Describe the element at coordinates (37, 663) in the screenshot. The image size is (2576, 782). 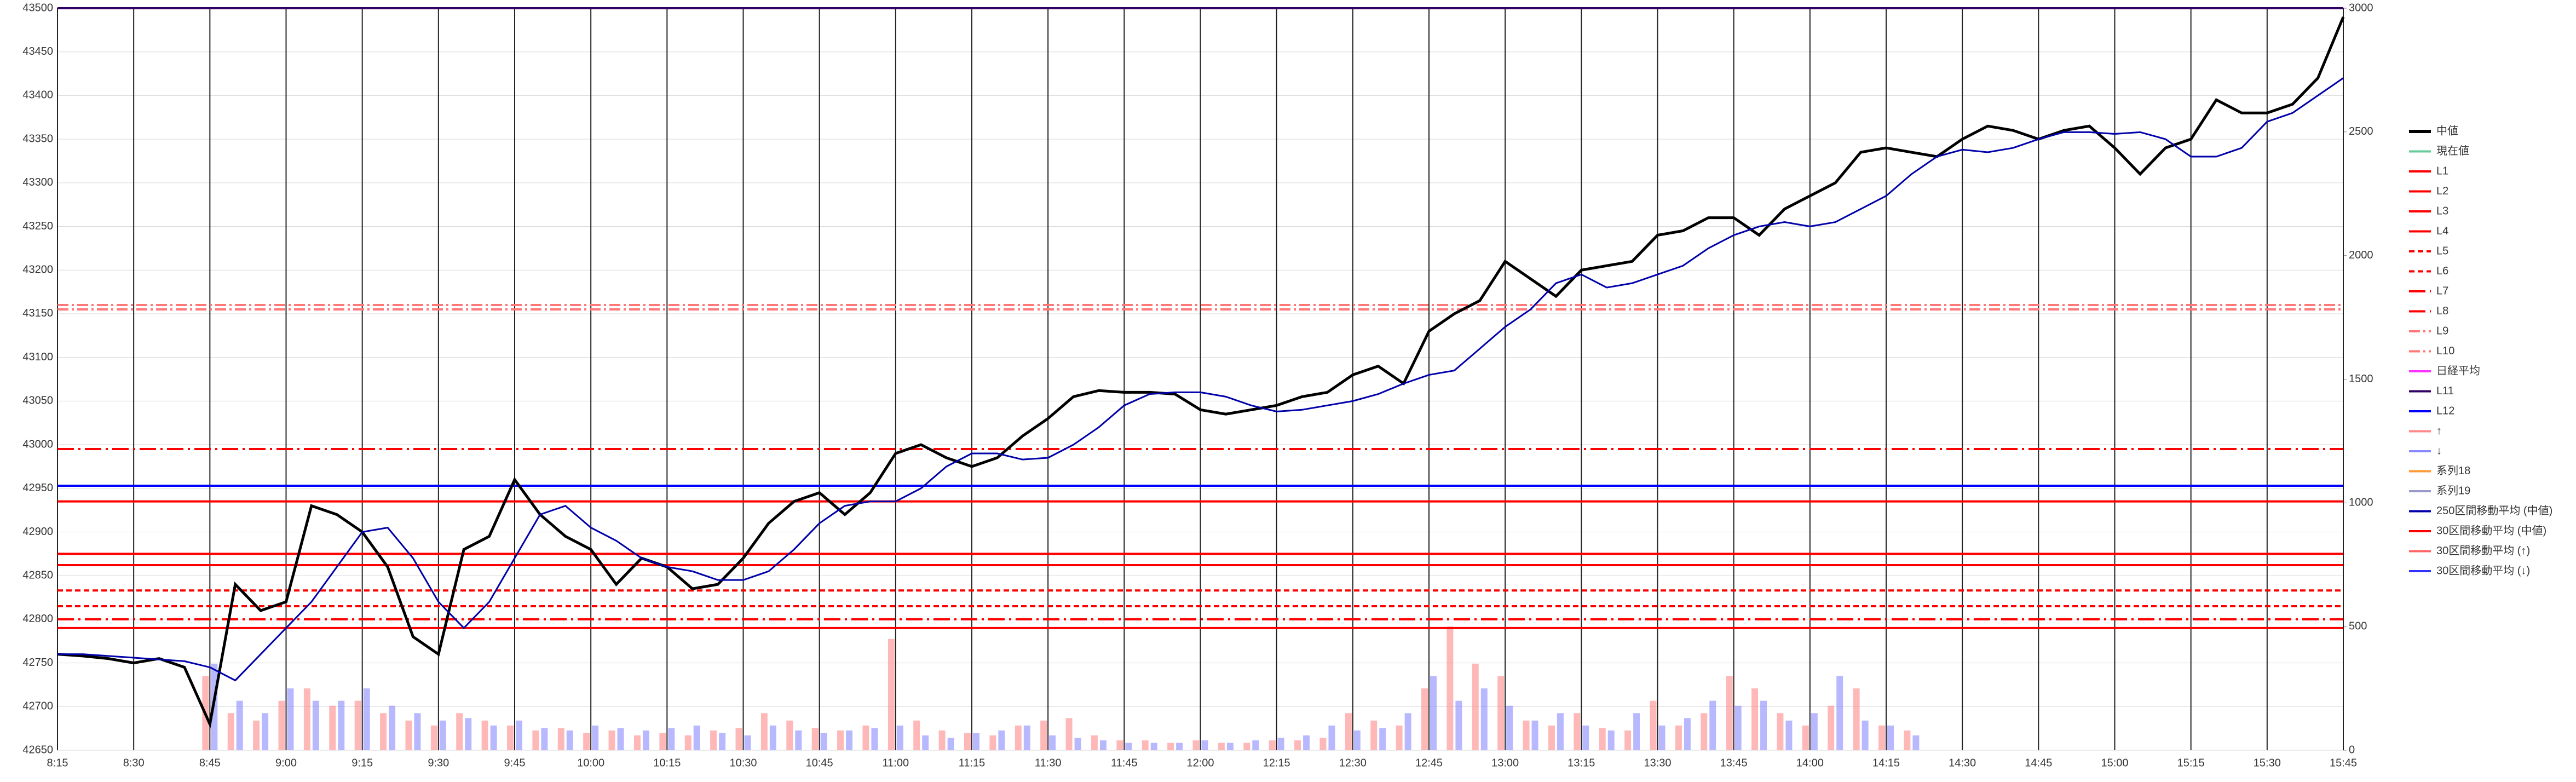
I see `y-tick-label: 42750` at that location.